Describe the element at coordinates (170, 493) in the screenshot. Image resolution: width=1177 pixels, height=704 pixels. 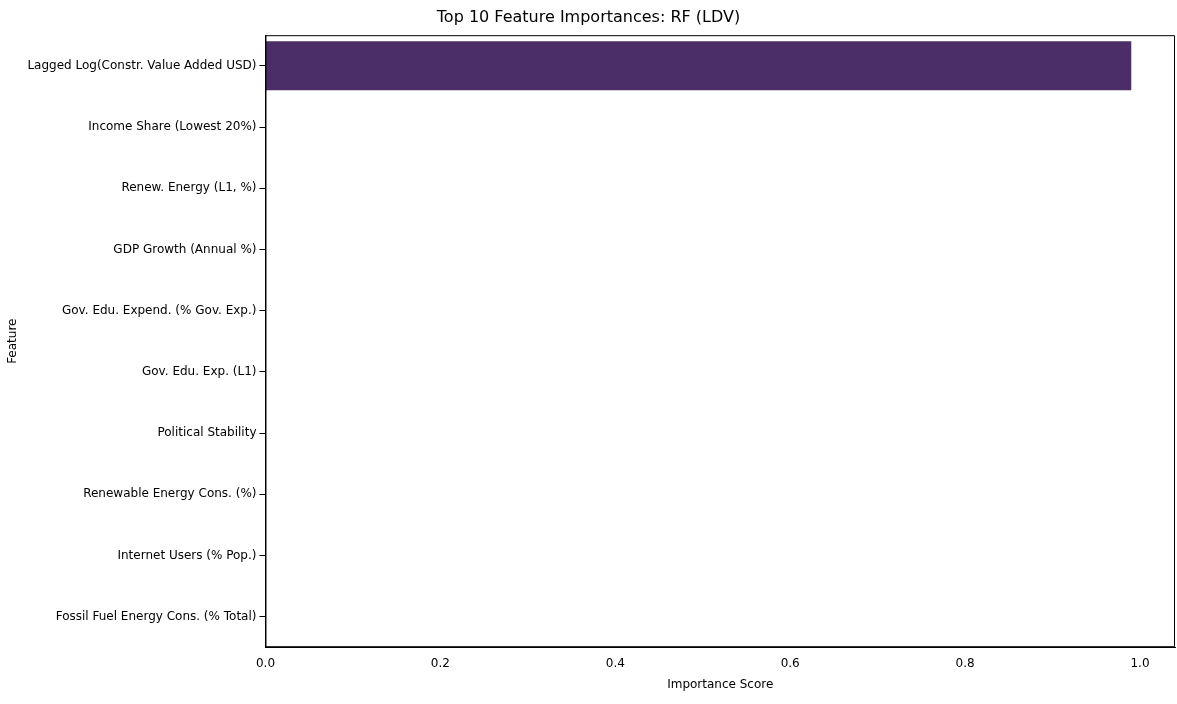
I see `y-tick-label: Renewable Energy Cons. (%)` at that location.